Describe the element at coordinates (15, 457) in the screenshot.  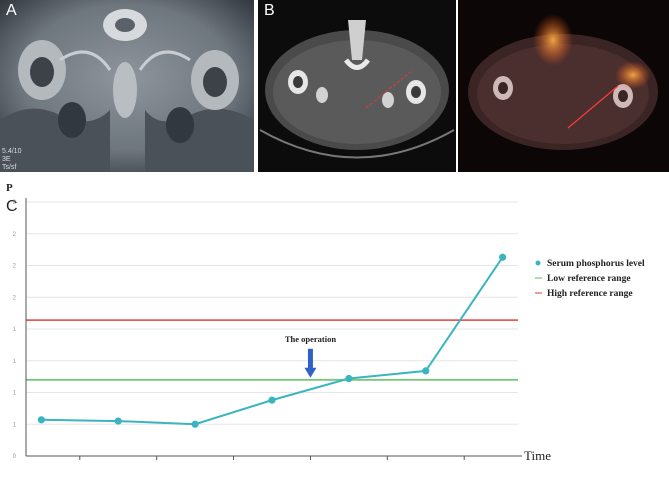
I see `y-tick-label: 0` at that location.